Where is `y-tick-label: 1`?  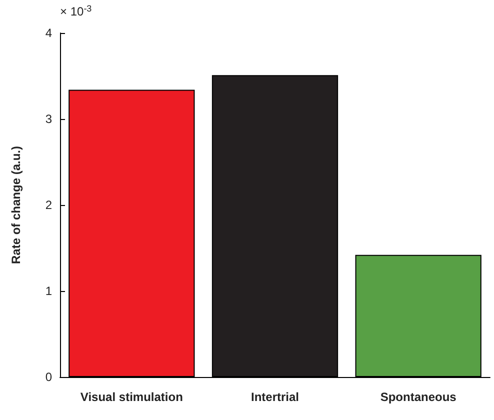 y-tick-label: 1 is located at coordinates (48, 291).